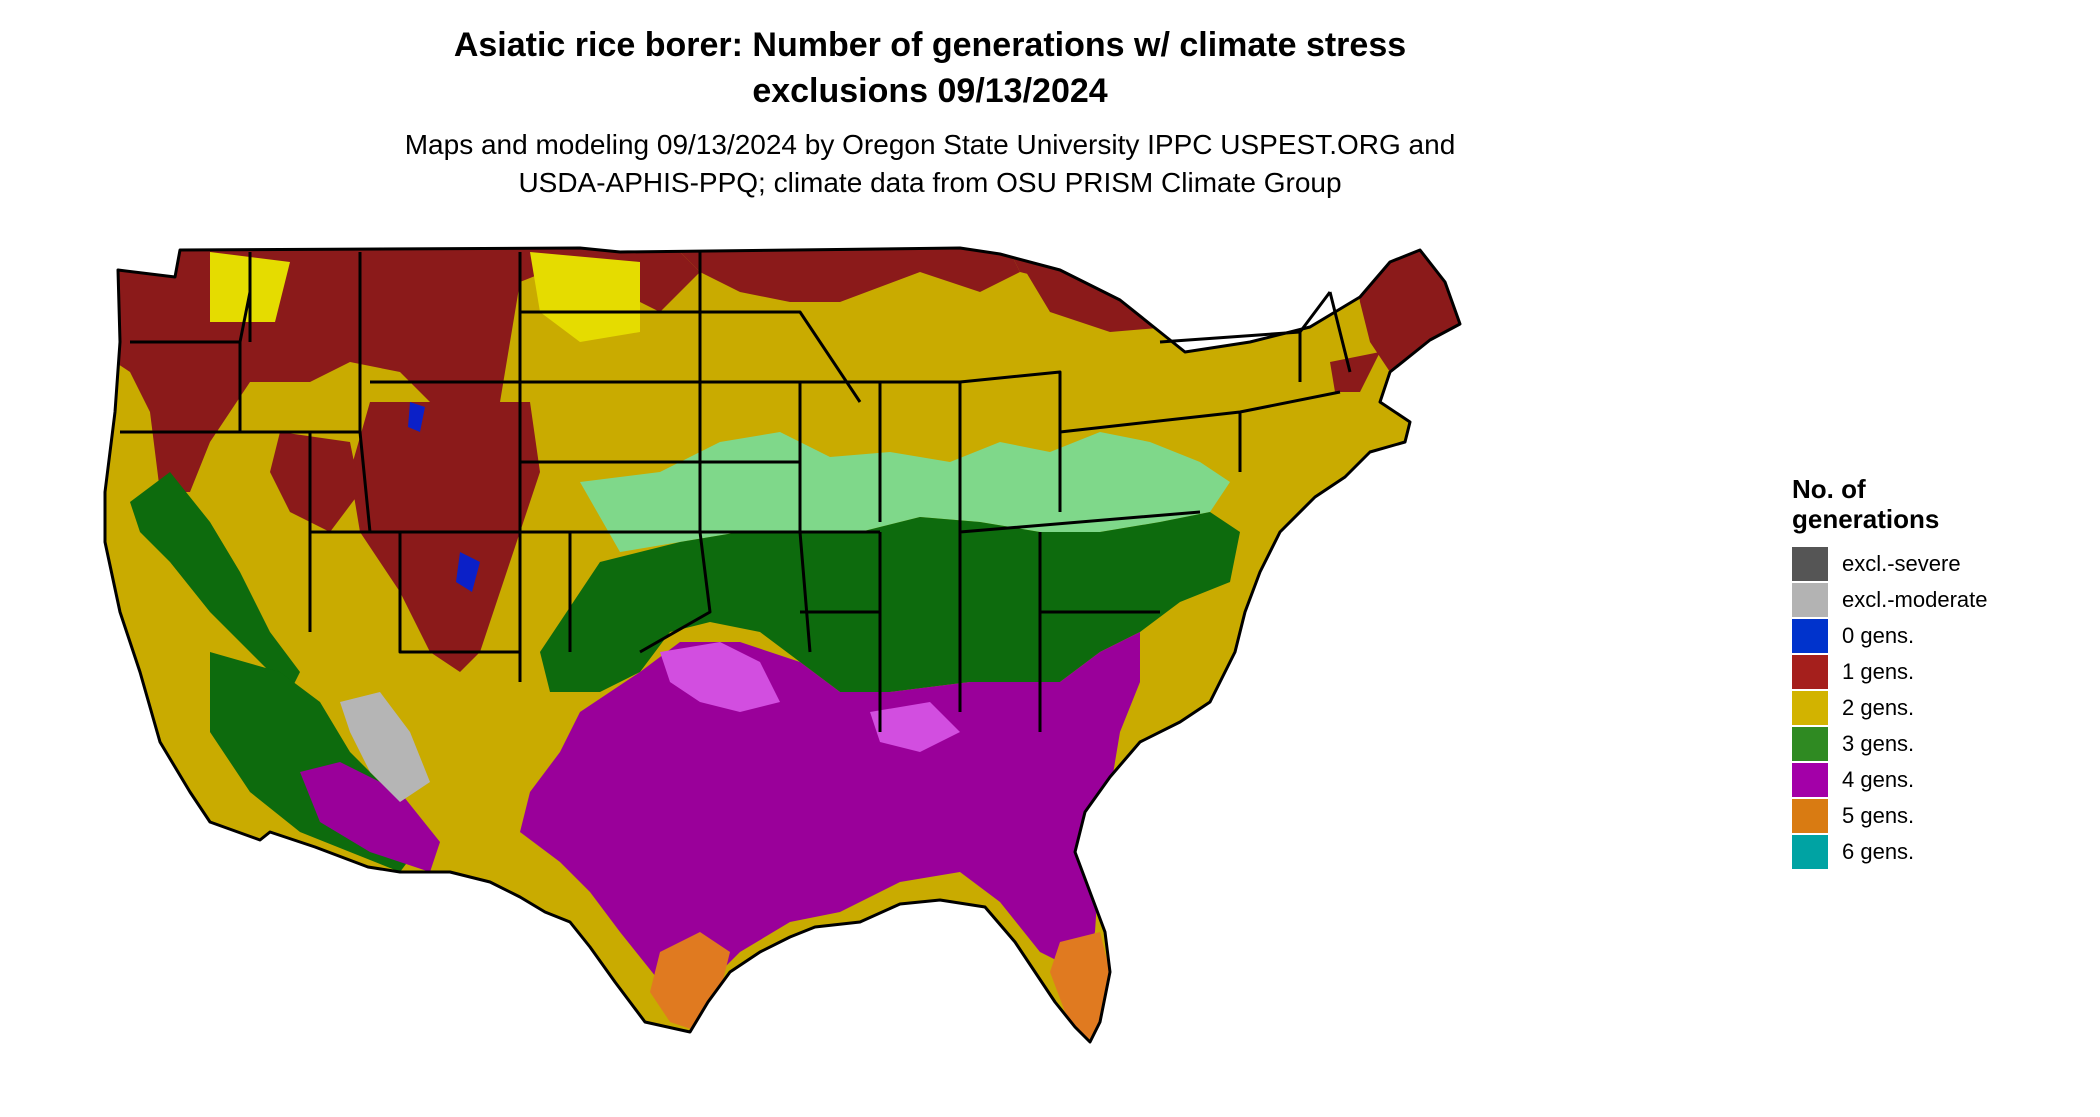  I want to click on zone-0-gens-colorado, so click(468, 572).